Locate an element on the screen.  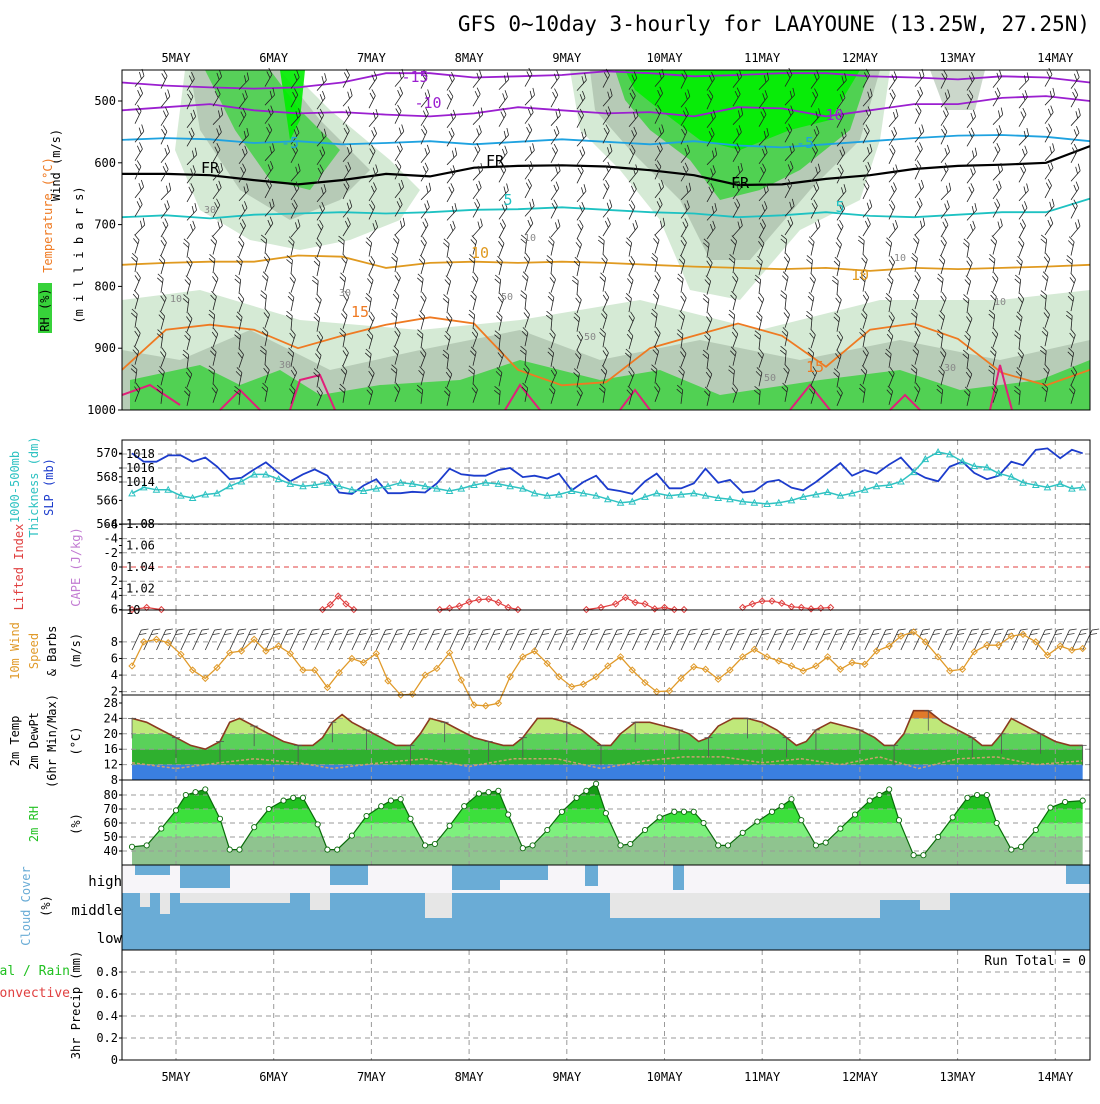
li-tick-label-4: 2 is located at coordinates (114, 581).